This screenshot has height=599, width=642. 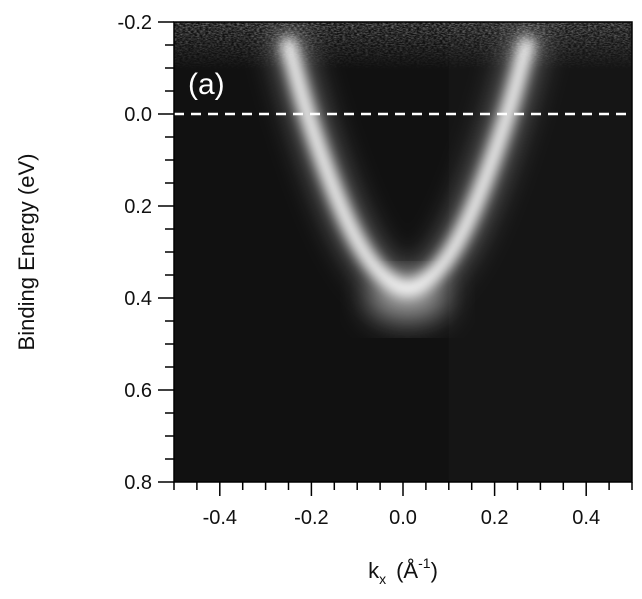 What do you see at coordinates (407, 299) in the screenshot?
I see `band-bottom-glow` at bounding box center [407, 299].